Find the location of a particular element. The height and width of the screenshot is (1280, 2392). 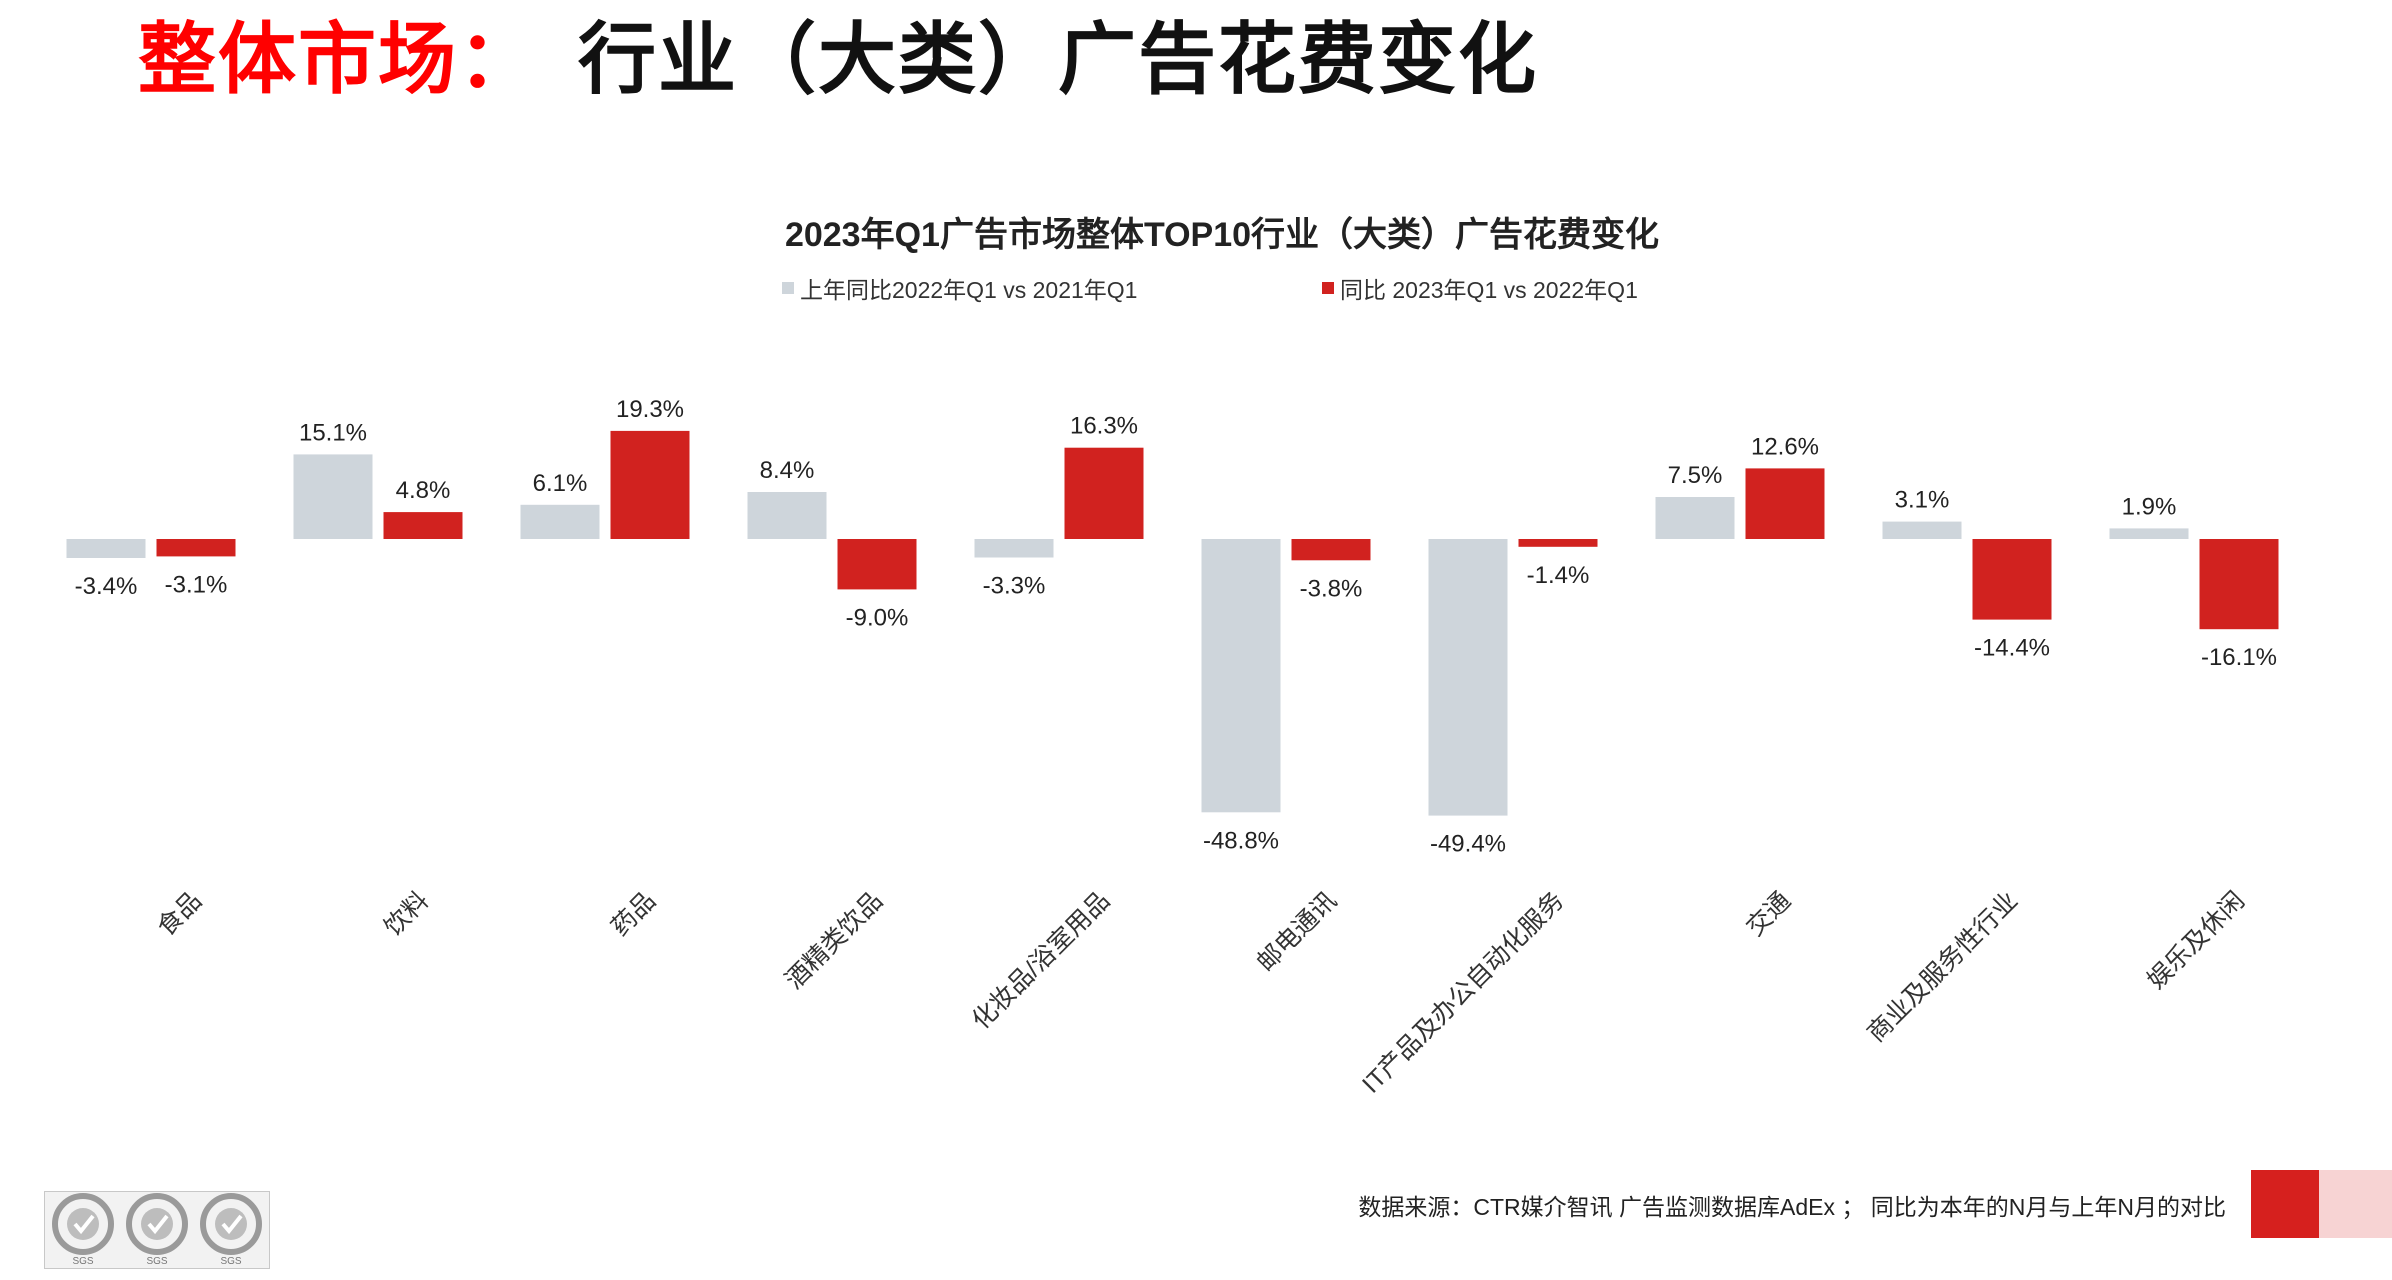

value-label: 8.4% is located at coordinates (787, 470).